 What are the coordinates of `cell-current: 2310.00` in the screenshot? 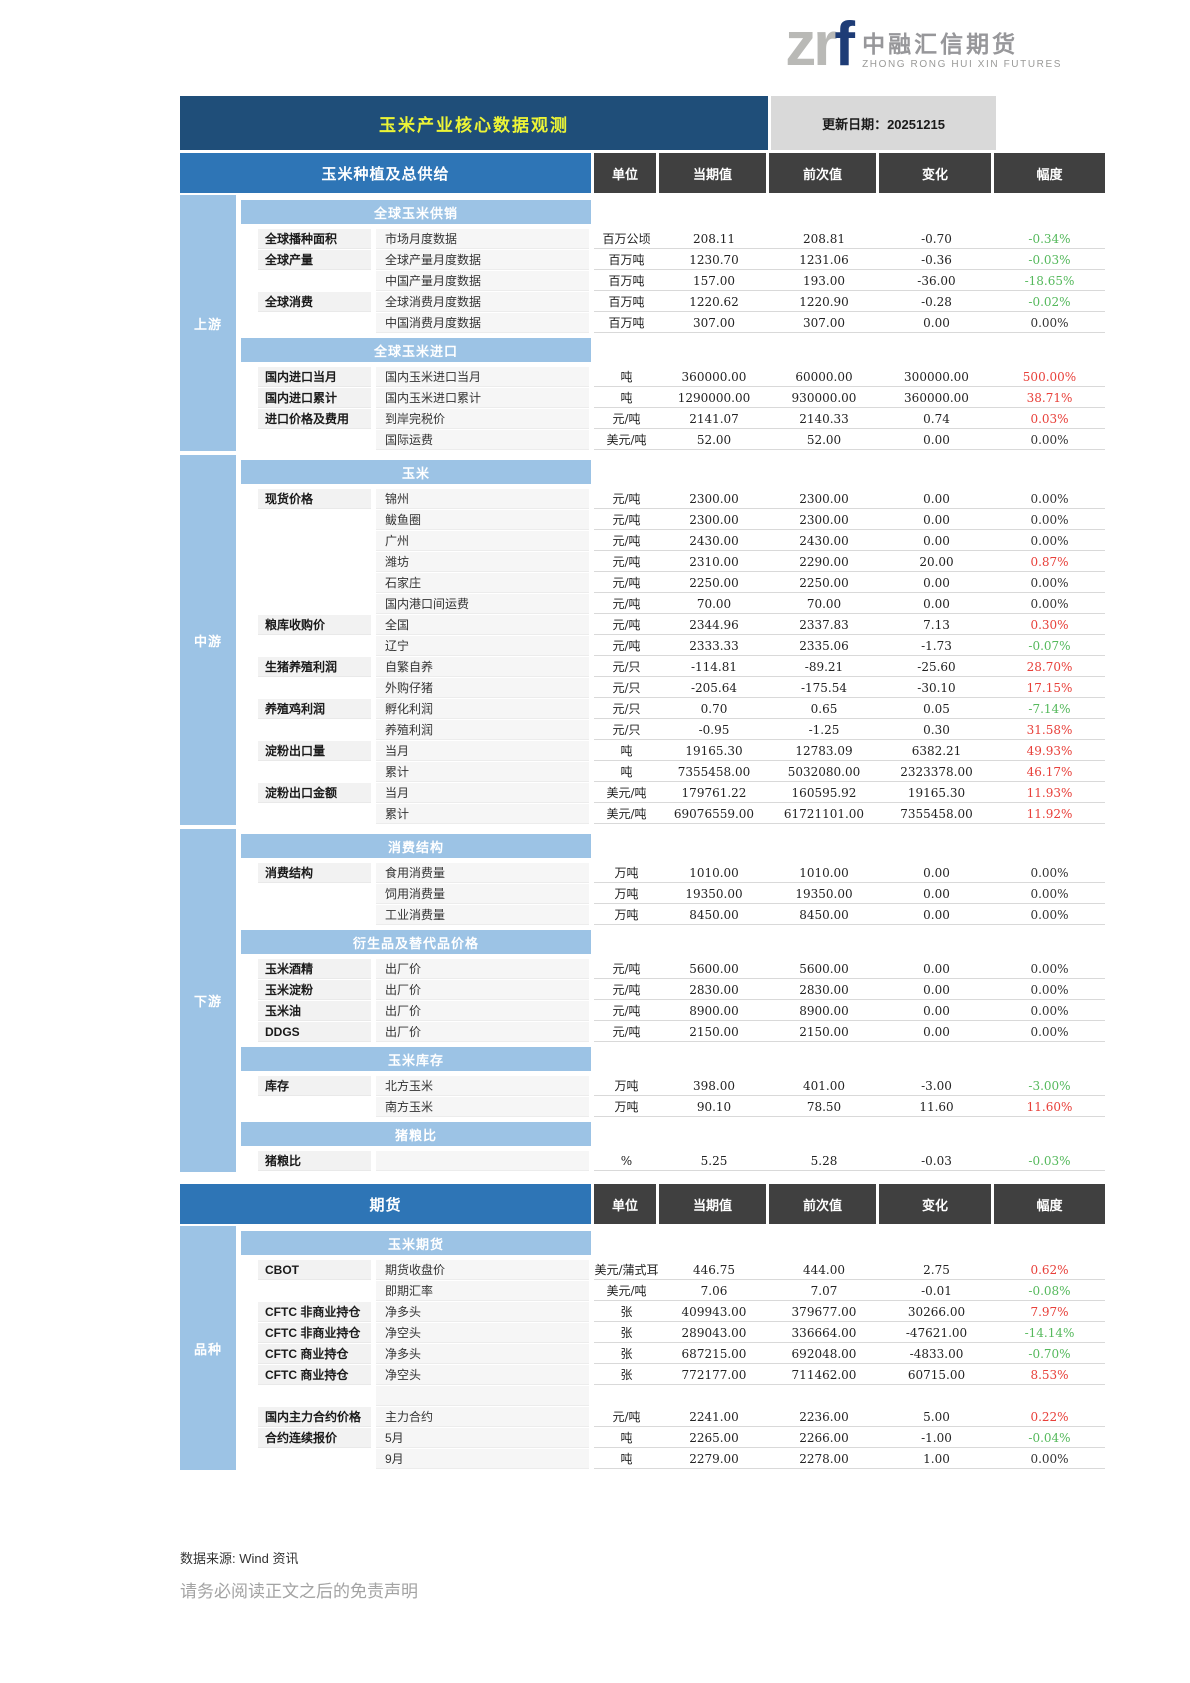 It's located at (714, 562).